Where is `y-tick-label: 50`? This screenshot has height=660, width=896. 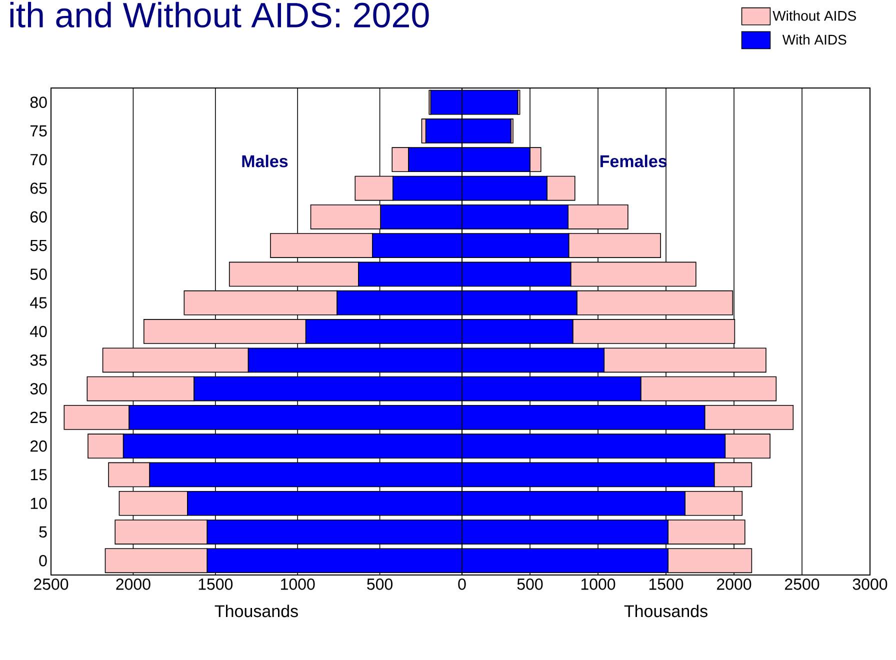 y-tick-label: 50 is located at coordinates (38, 274).